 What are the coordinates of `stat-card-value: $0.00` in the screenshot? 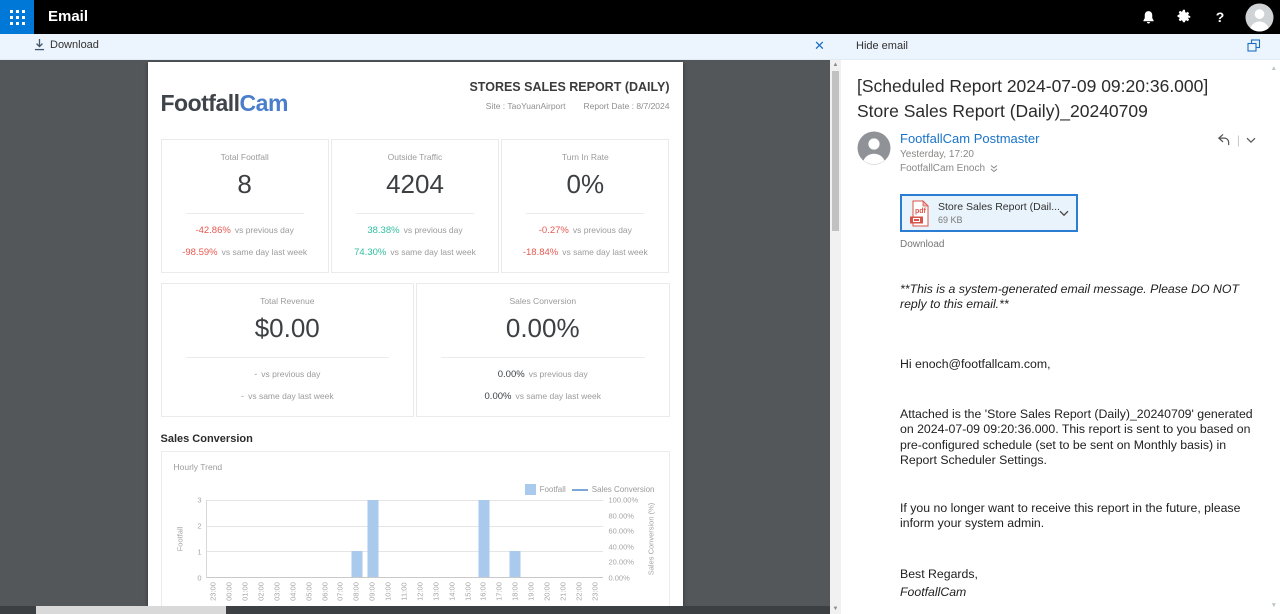 It's located at (287, 328).